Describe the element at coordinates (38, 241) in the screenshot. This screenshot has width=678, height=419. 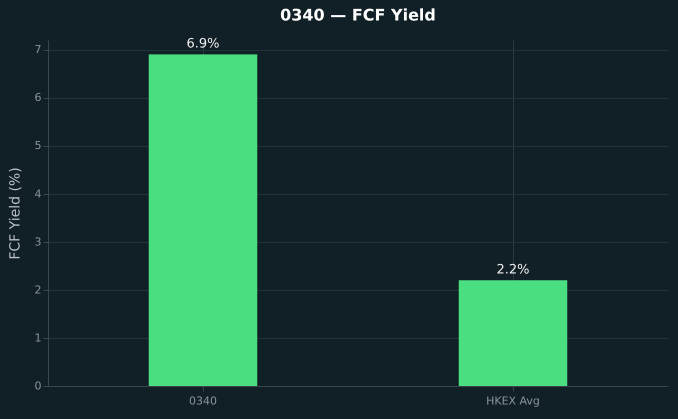
I see `y-tick-label: 3` at that location.